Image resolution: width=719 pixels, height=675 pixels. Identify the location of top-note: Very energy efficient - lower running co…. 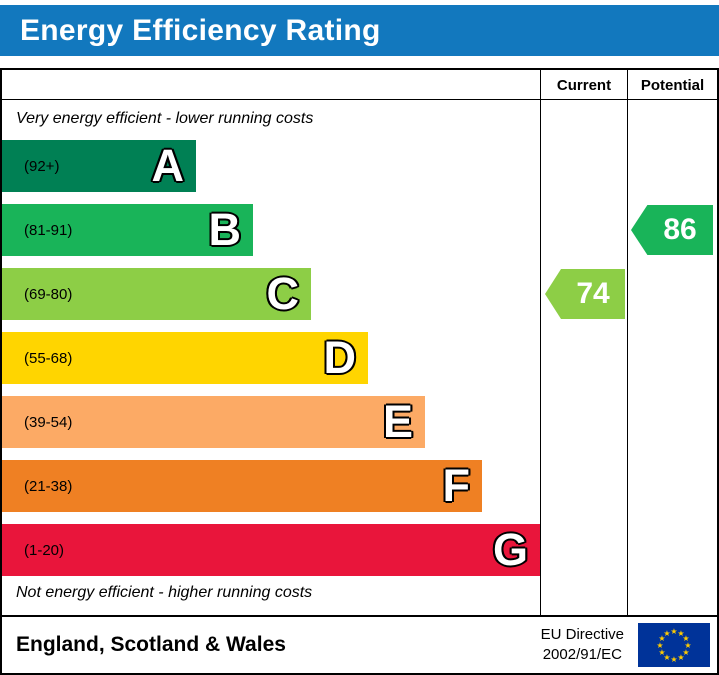
(165, 118).